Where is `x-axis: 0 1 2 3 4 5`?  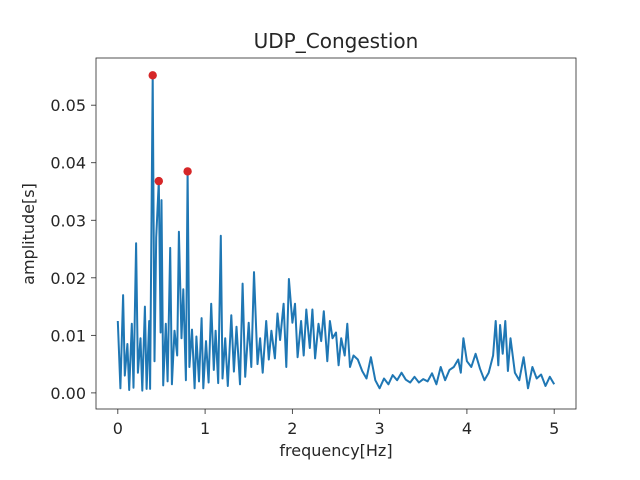 x-axis: 0 1 2 3 4 5 is located at coordinates (336, 423).